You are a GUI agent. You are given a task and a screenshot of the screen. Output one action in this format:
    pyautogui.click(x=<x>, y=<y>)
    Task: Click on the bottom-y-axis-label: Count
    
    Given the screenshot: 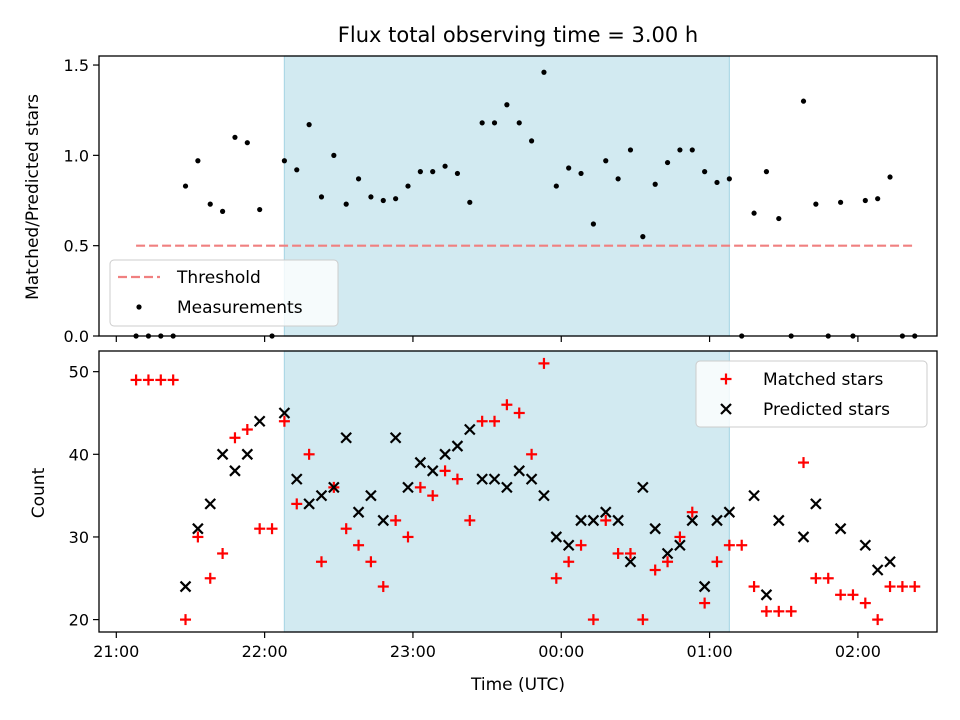 What is the action you would take?
    pyautogui.click(x=39, y=492)
    